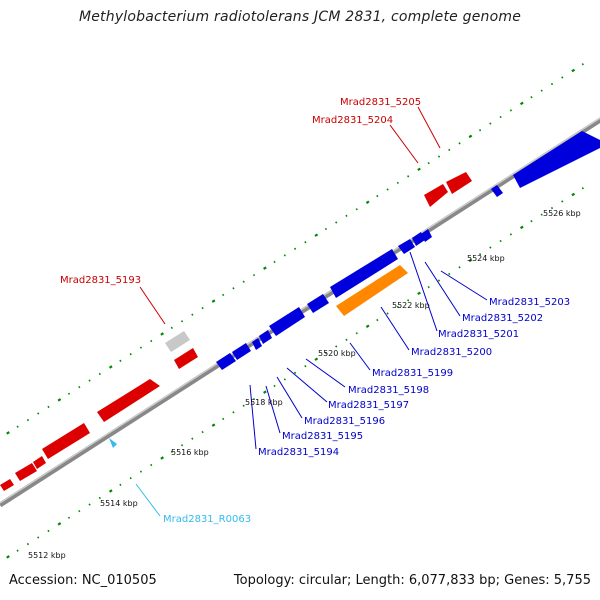  Describe the element at coordinates (412, 373) in the screenshot. I see `gene-label: Mrad2831_5199` at that location.